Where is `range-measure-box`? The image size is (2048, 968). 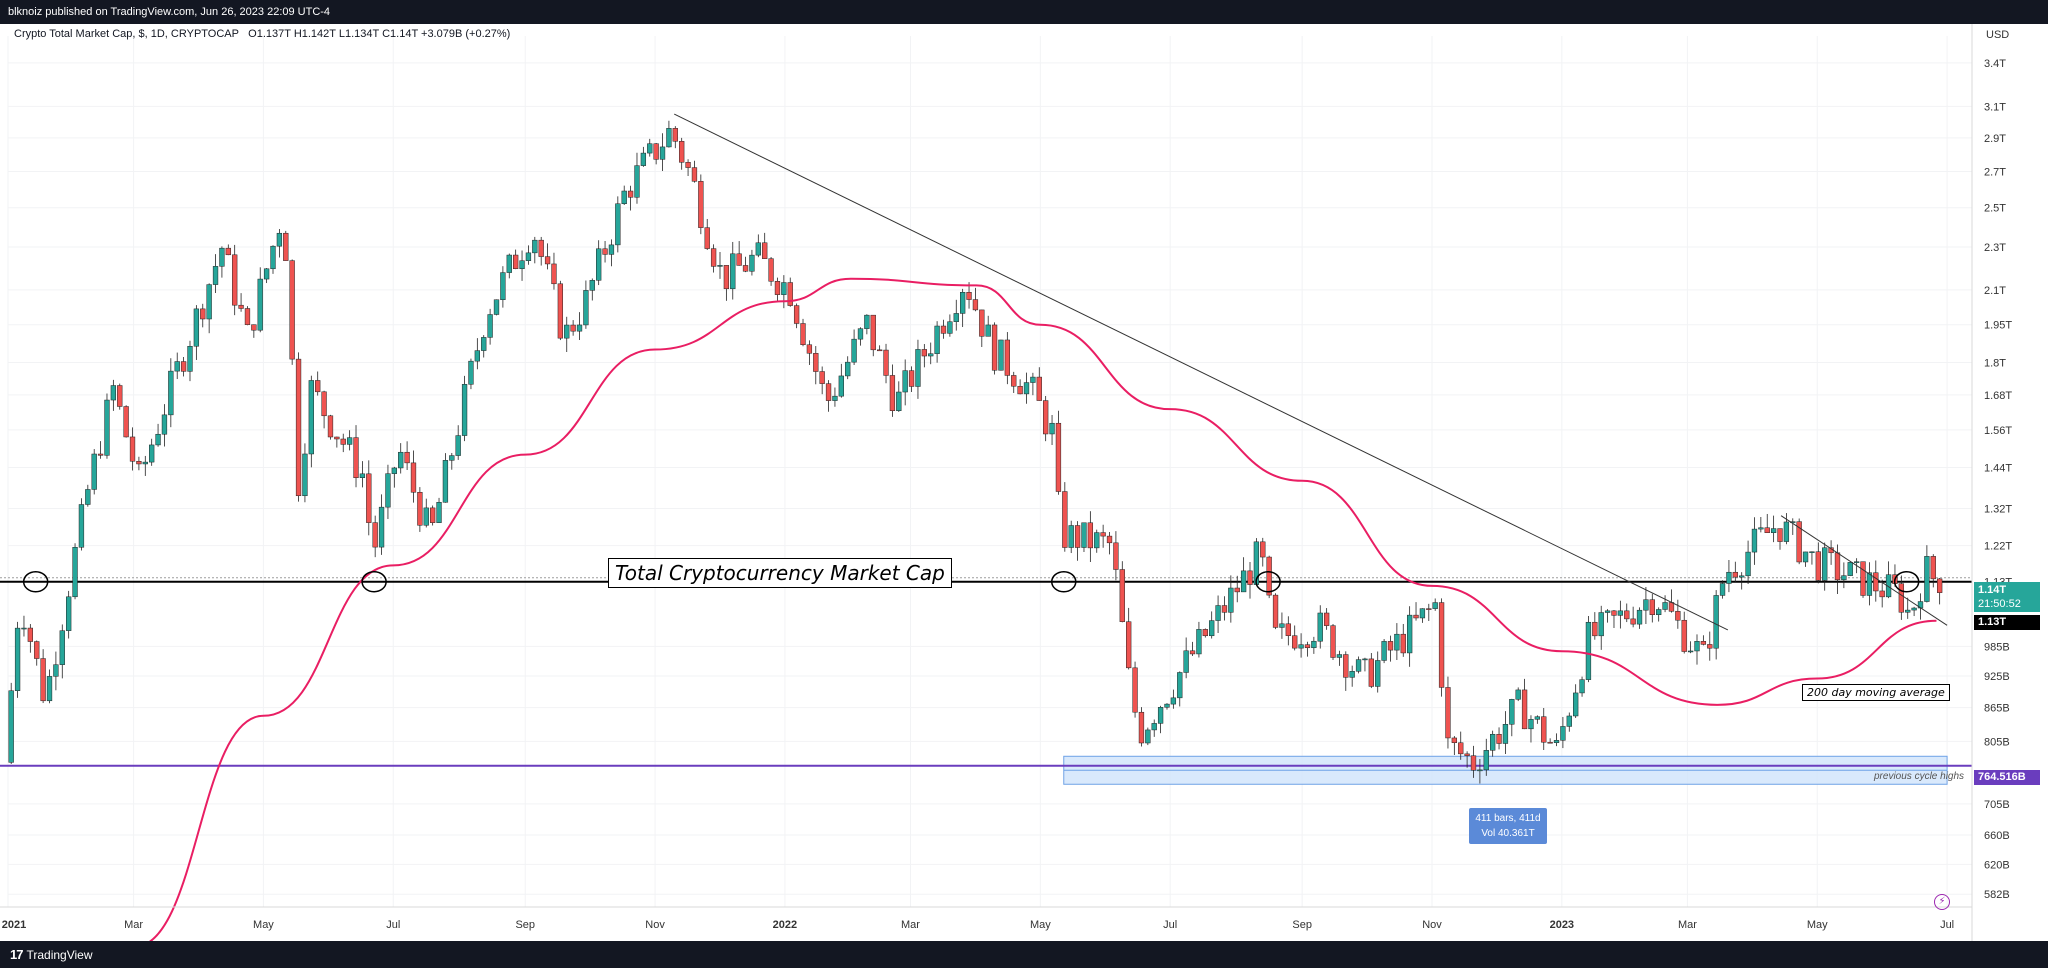 range-measure-box is located at coordinates (1505, 770).